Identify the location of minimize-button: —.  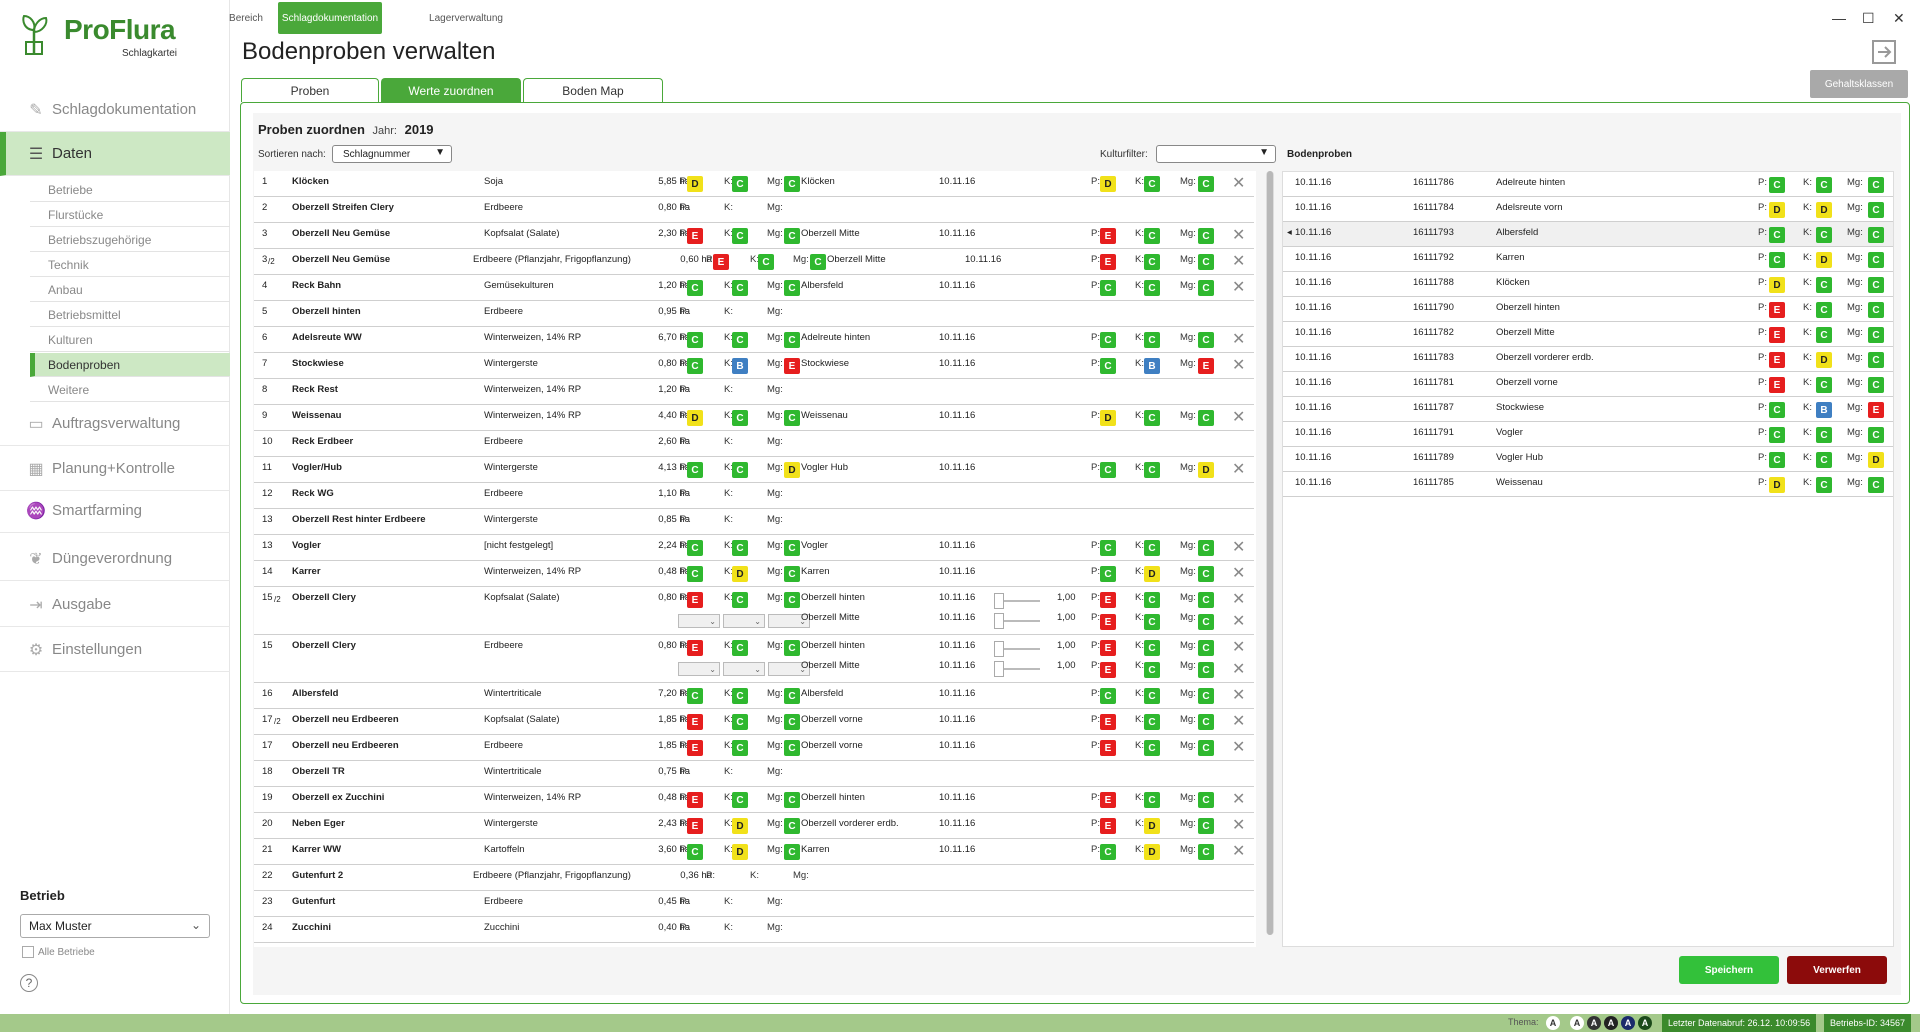
(1839, 18).